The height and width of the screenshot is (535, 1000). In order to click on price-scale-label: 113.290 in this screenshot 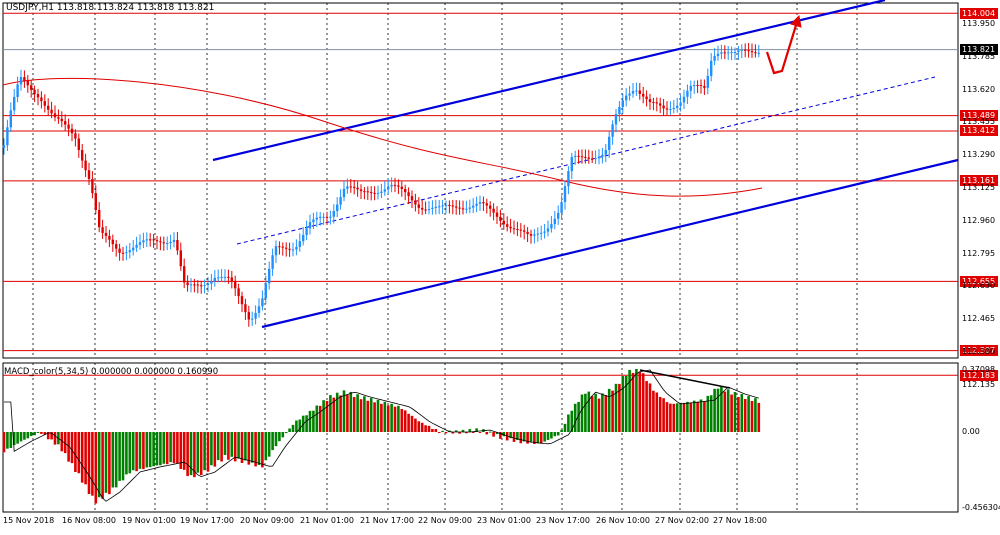, I will do `click(979, 155)`.